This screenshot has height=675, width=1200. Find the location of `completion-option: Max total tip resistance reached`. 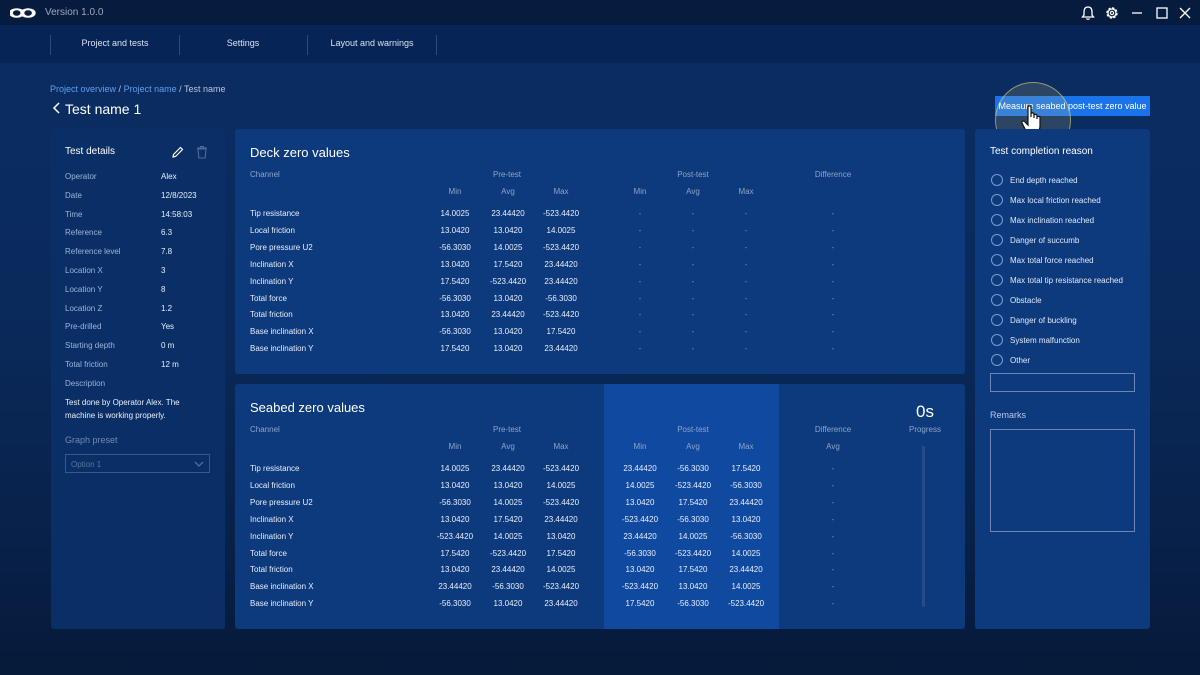

completion-option: Max total tip resistance reached is located at coordinates (1071, 281).